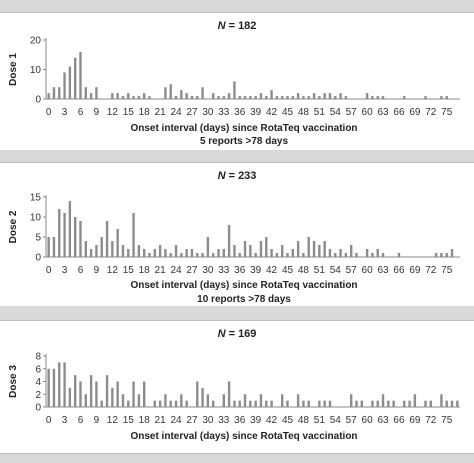  What do you see at coordinates (65, 420) in the screenshot?
I see `x-tick-label: 3` at bounding box center [65, 420].